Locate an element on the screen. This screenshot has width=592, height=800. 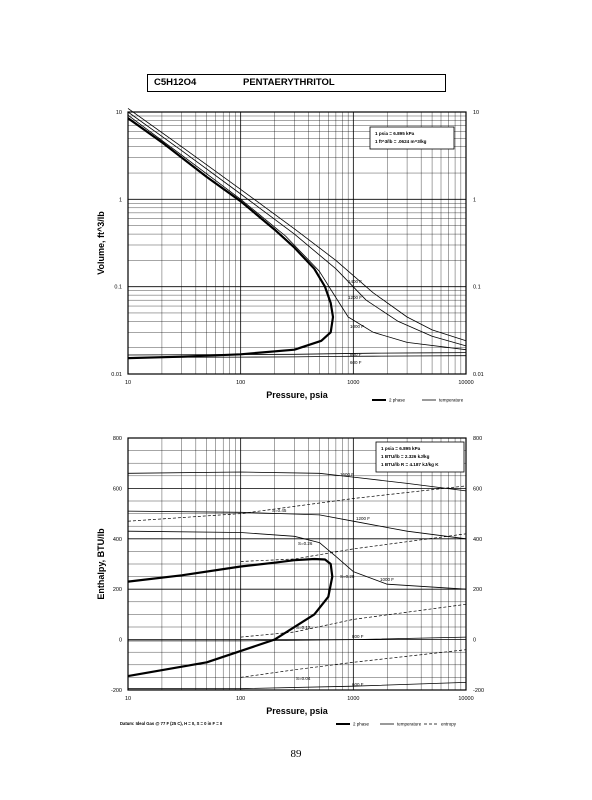
y-tick-label-left: 800 is located at coordinates (117, 439).